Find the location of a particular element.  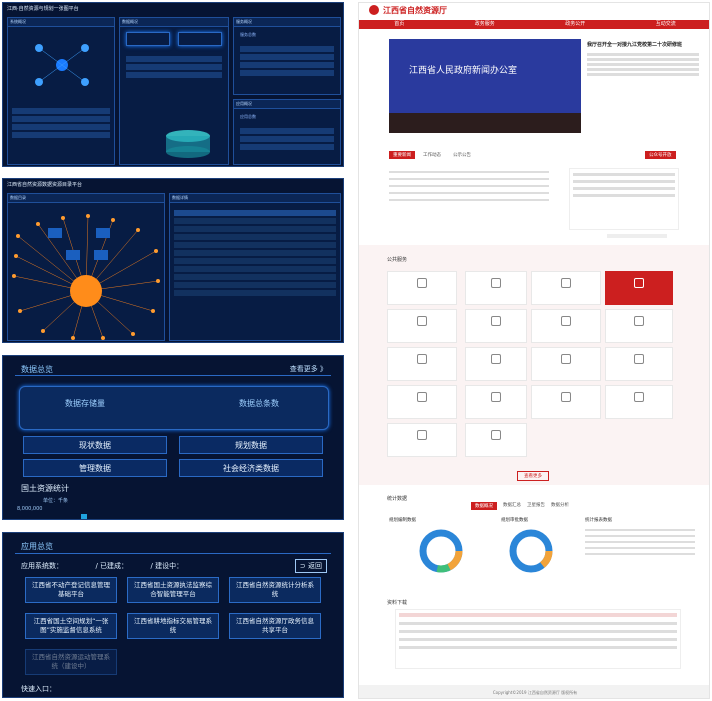

built-label: 已建成： is located at coordinates (114, 566).